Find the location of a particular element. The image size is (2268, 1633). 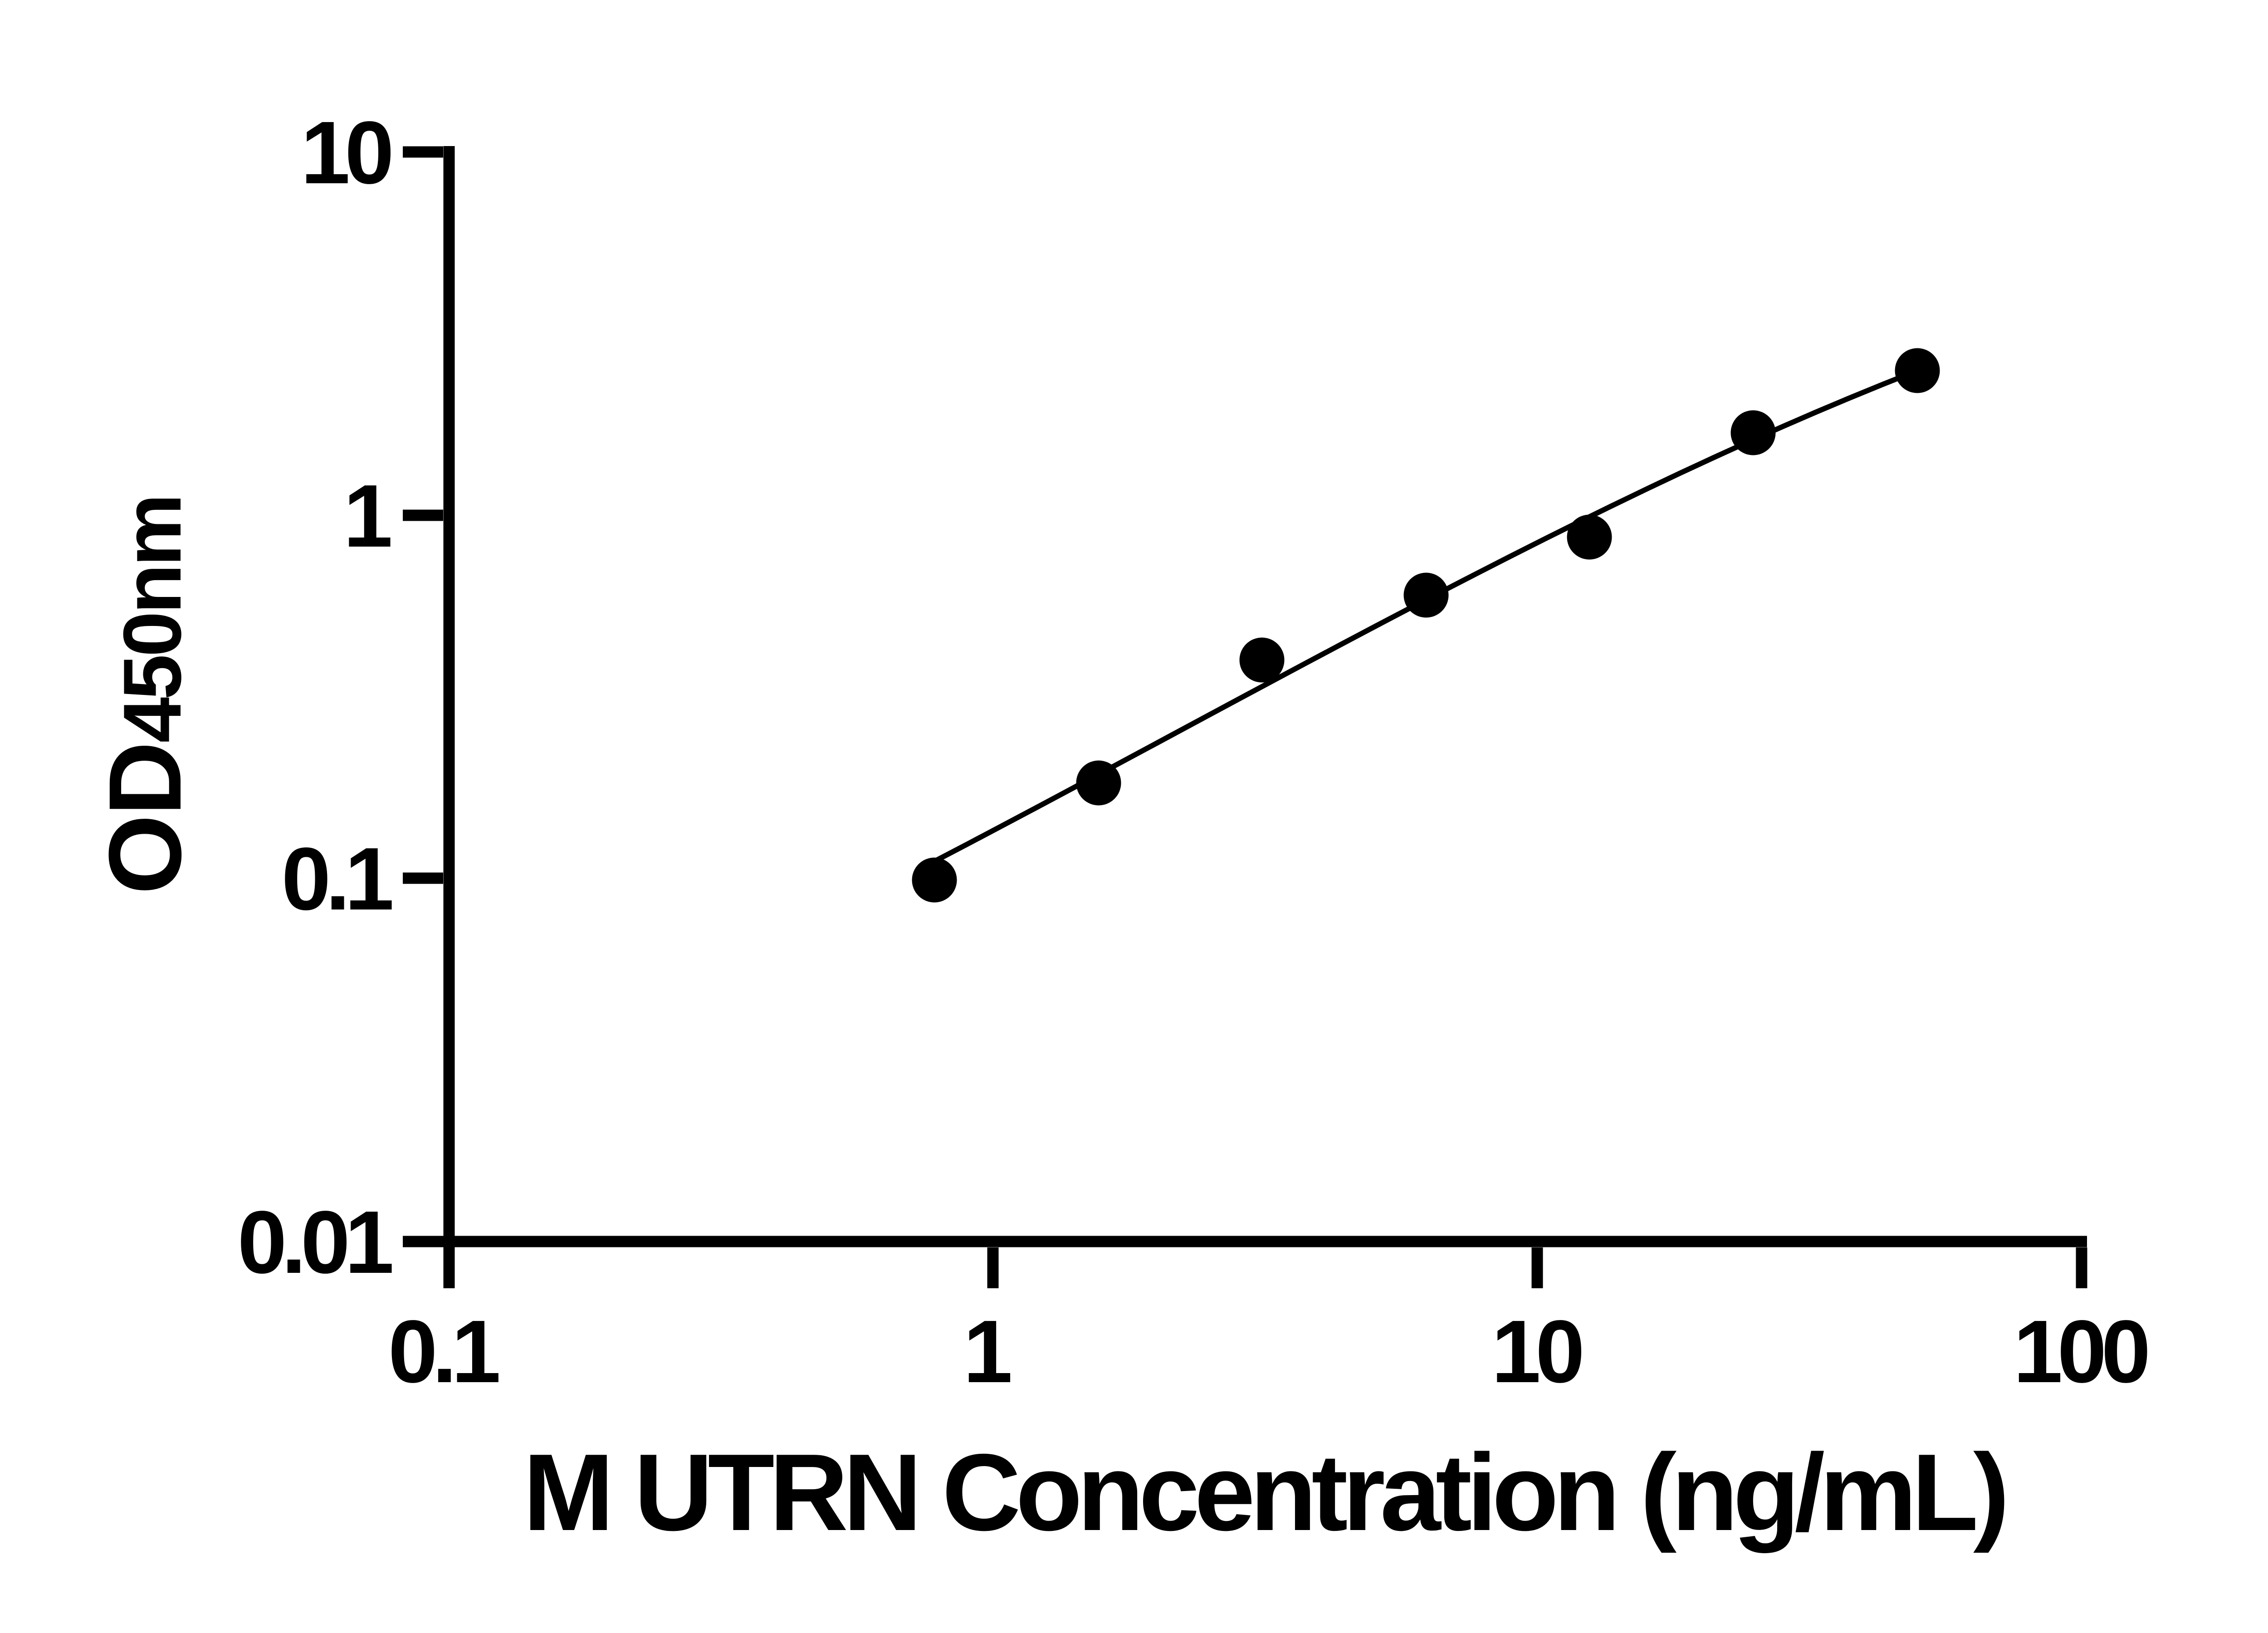

svg-text: 100 is located at coordinates (2080, 1351).